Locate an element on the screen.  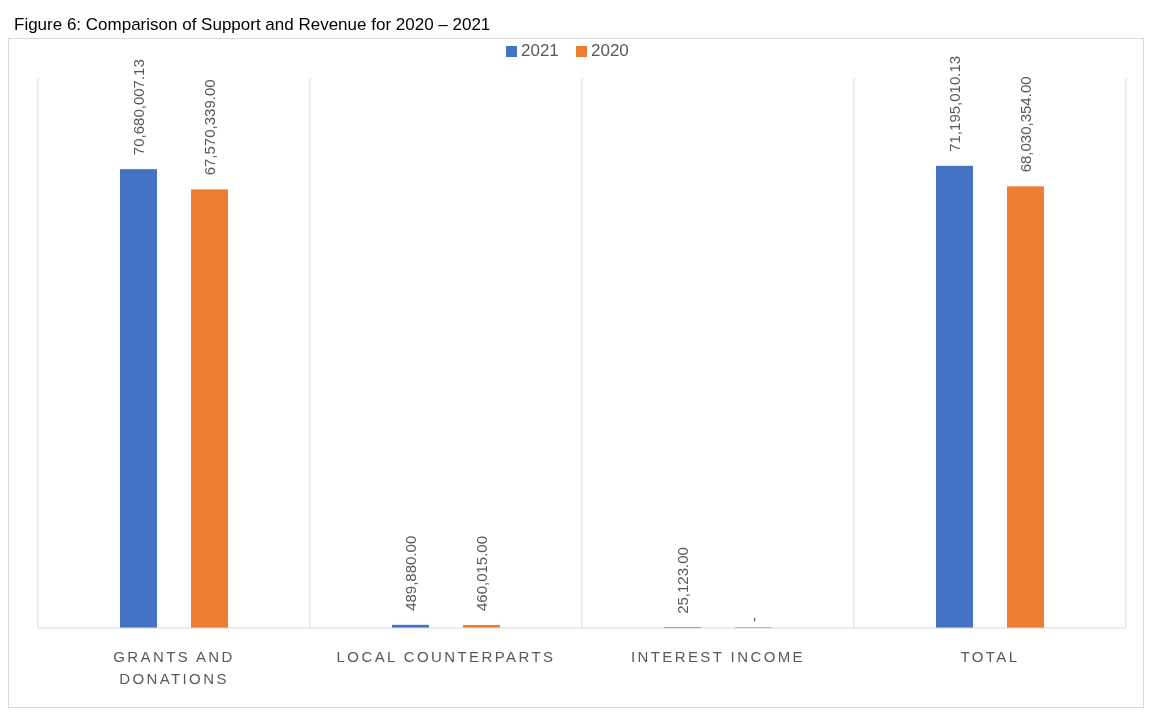
data-label: 68,030,354.00 is located at coordinates (1025, 124).